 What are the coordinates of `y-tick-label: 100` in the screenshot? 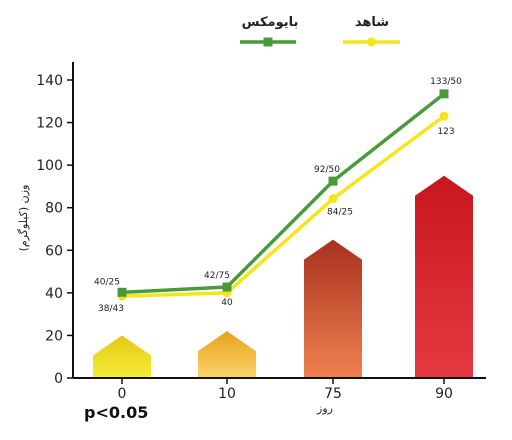 It's located at (49, 166).